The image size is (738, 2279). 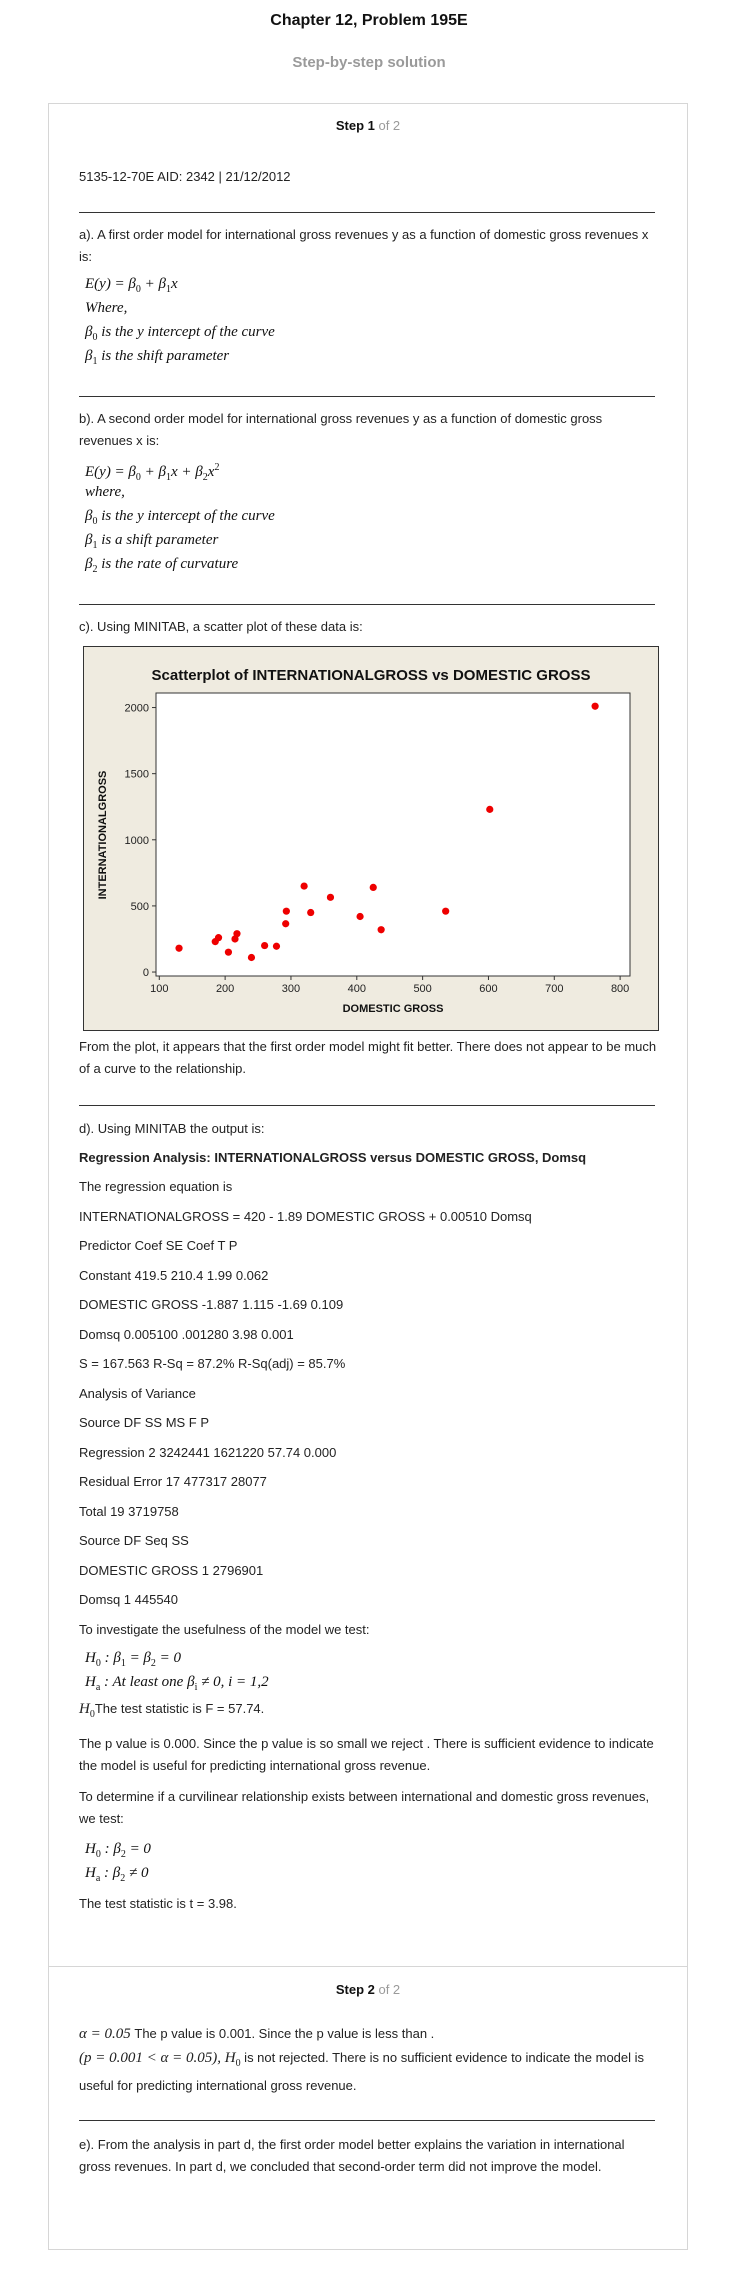 I want to click on part-a-beta0-def: β0 is the y intercept of the curve, so click(x=180, y=333).